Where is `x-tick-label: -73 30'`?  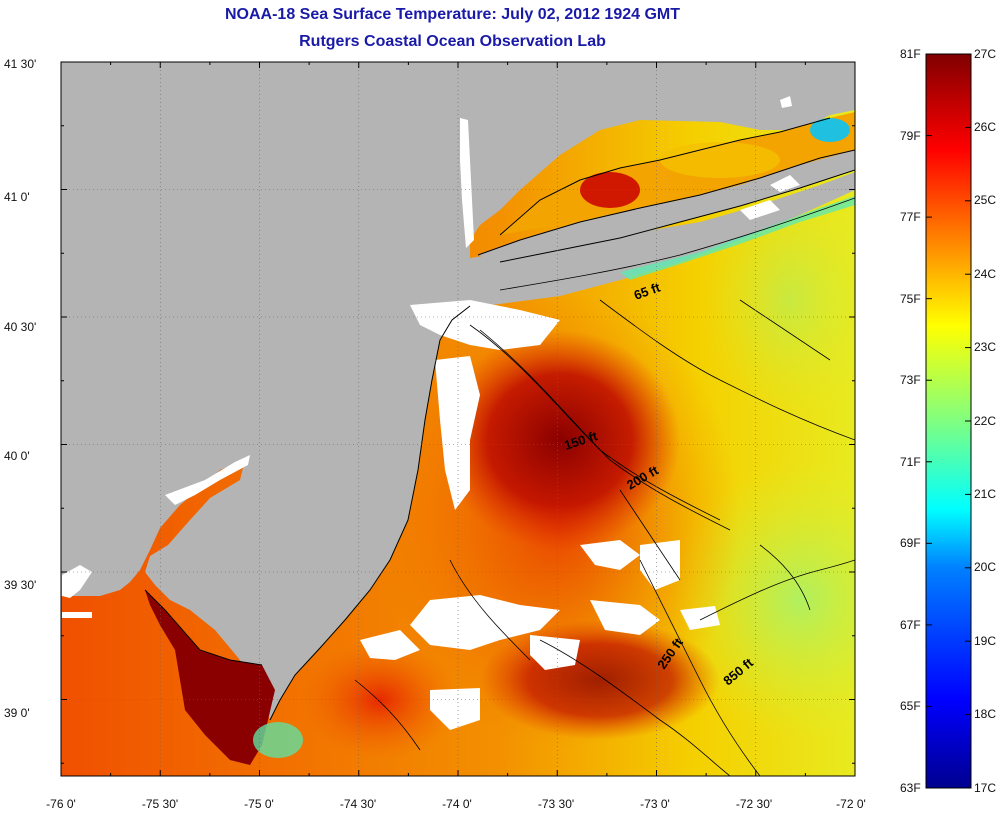 x-tick-label: -73 30' is located at coordinates (556, 804).